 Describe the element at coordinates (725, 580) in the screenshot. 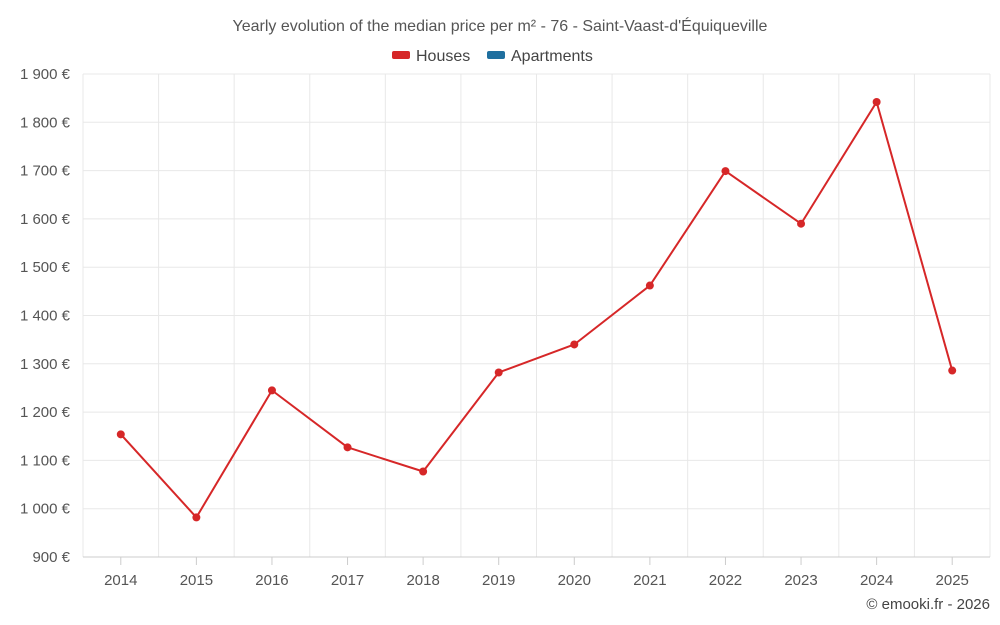

I see `x-tick-label: 2022` at that location.